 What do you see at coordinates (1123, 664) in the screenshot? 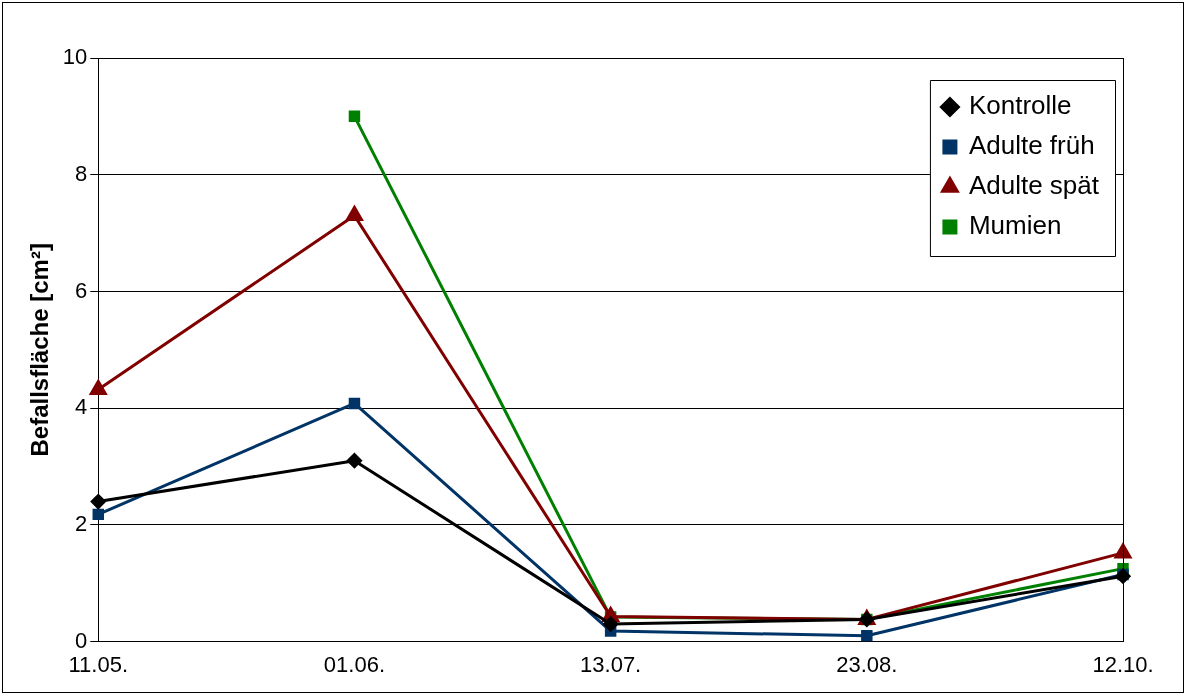
I see `x-tick-label: 12.10.` at bounding box center [1123, 664].